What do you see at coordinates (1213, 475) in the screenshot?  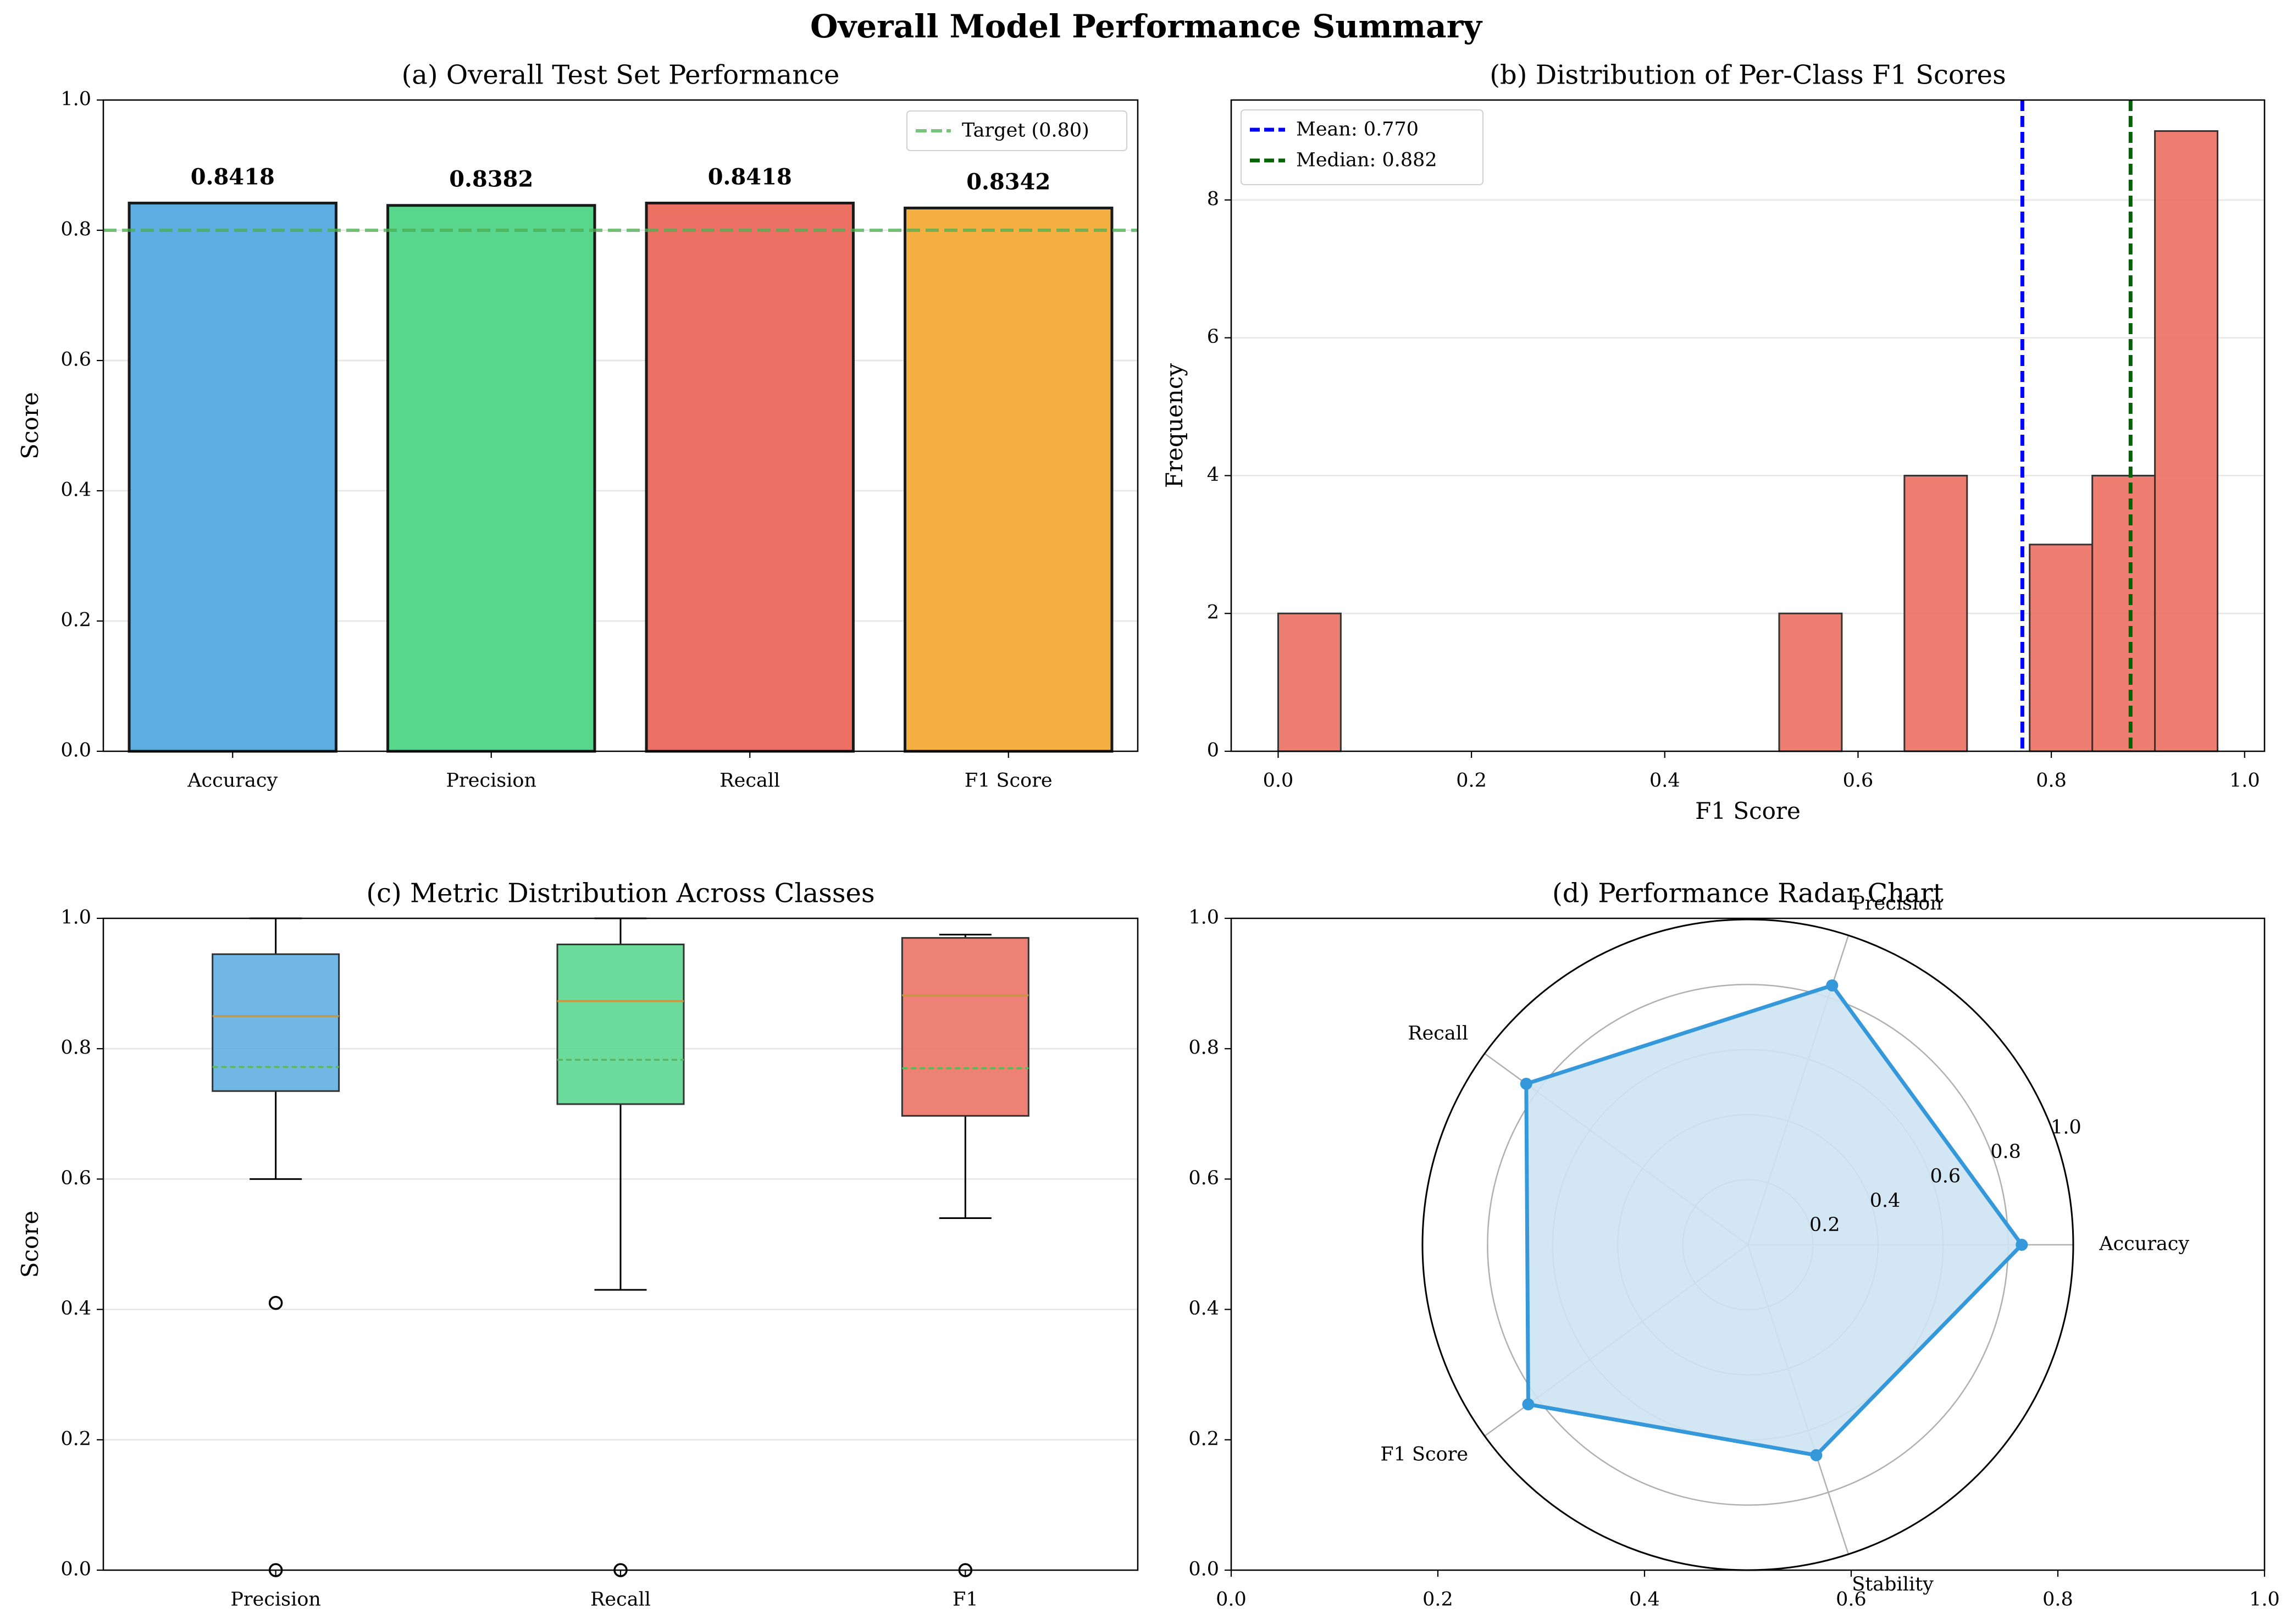 I see `panel-b-ytick-label: 4` at bounding box center [1213, 475].